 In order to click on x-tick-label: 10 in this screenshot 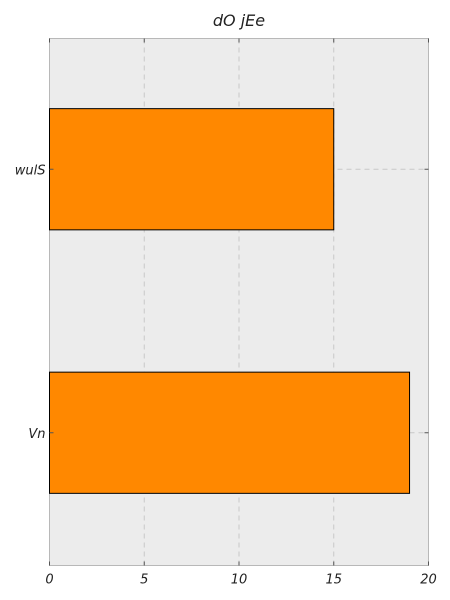, I will do `click(239, 580)`.